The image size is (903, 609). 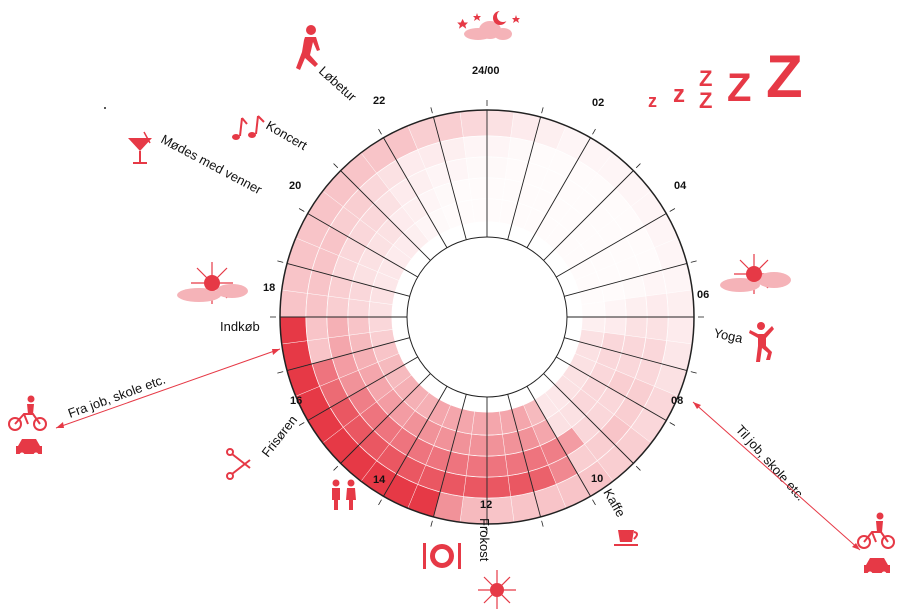 What do you see at coordinates (117, 396) in the screenshot?
I see `label-from-work: Fra job, skole etc.` at bounding box center [117, 396].